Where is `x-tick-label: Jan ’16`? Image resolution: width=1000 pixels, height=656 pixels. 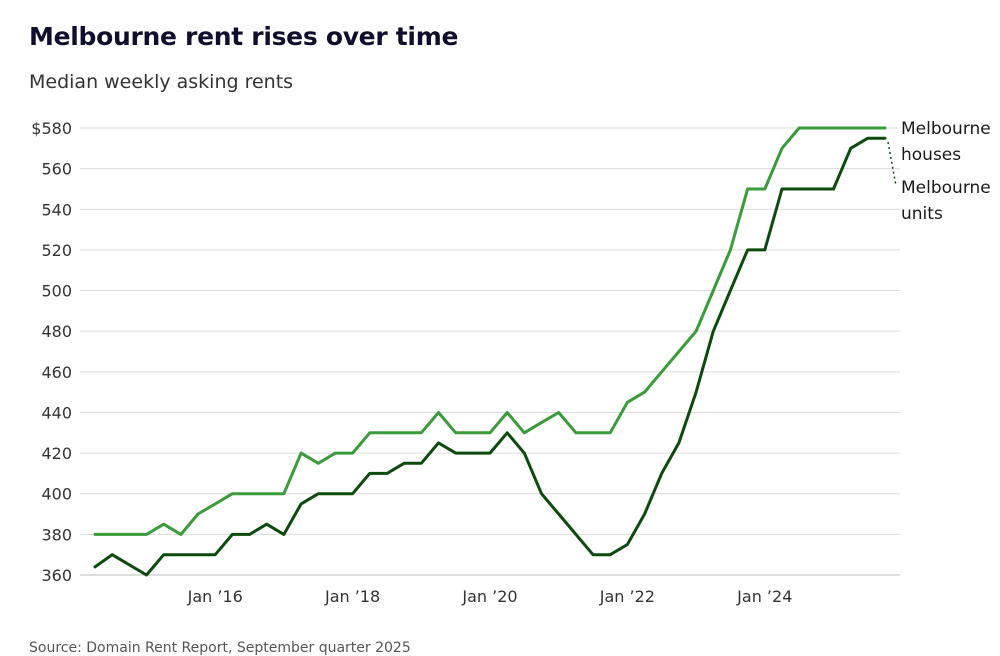 x-tick-label: Jan ’16 is located at coordinates (215, 596).